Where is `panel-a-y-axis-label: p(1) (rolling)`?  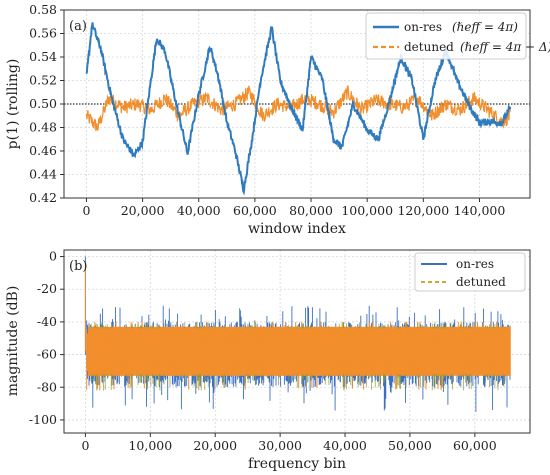
panel-a-y-axis-label: p(1) (rolling) is located at coordinates (13, 104).